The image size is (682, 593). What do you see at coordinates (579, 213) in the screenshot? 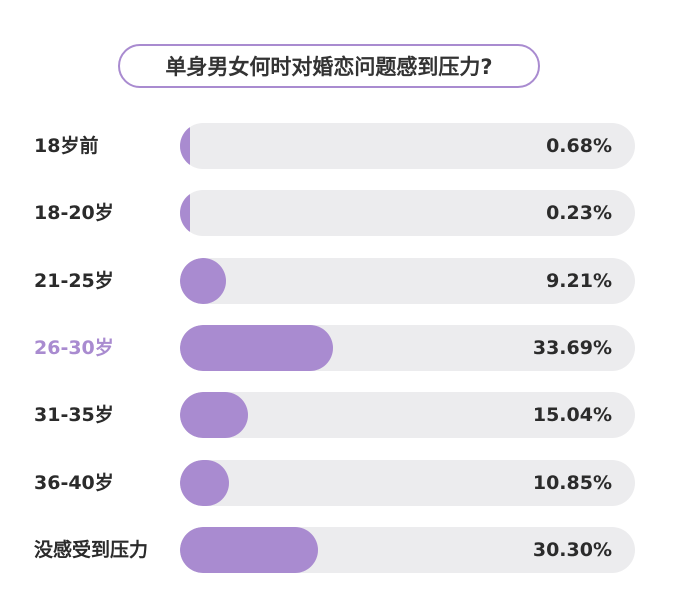
I see `value-label: 0.23%` at bounding box center [579, 213].